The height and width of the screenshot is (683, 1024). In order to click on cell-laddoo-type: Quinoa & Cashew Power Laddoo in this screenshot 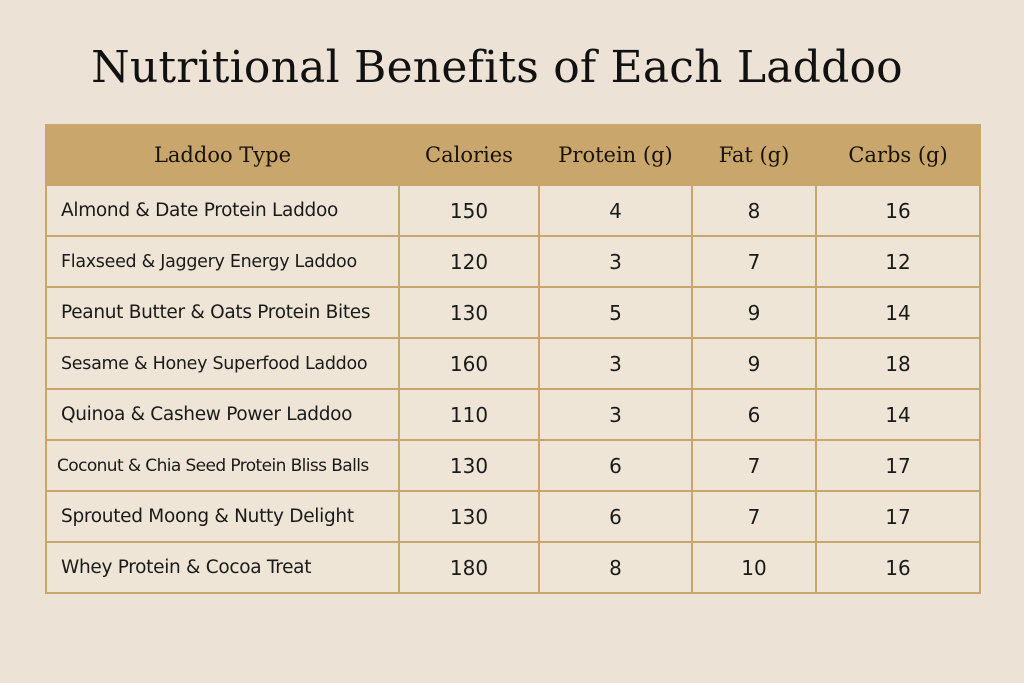, I will do `click(222, 414)`.